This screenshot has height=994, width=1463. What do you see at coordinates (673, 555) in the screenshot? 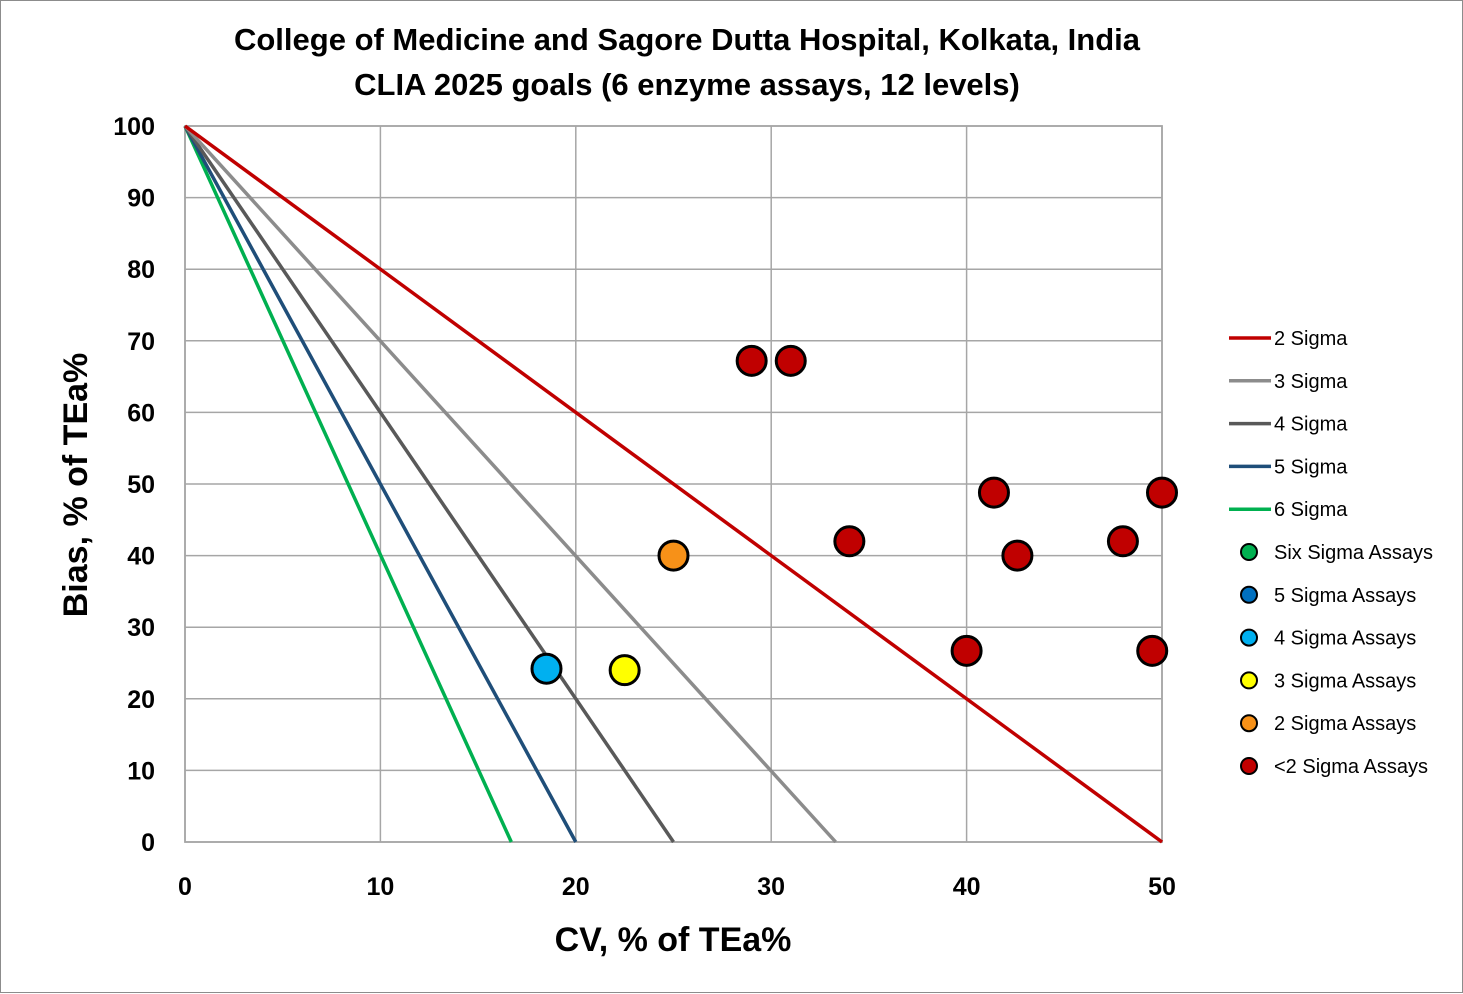
I see `2-sigma-assays-point` at bounding box center [673, 555].